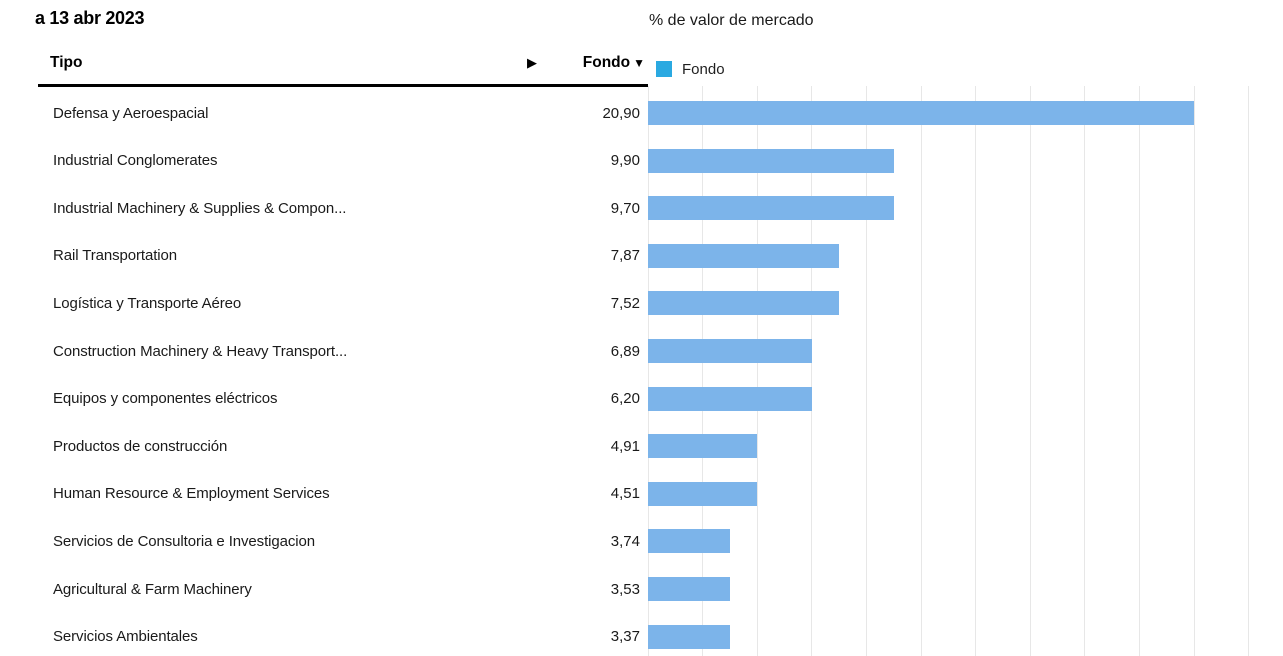 The width and height of the screenshot is (1283, 656). Describe the element at coordinates (343, 85) in the screenshot. I see `header-divider` at that location.